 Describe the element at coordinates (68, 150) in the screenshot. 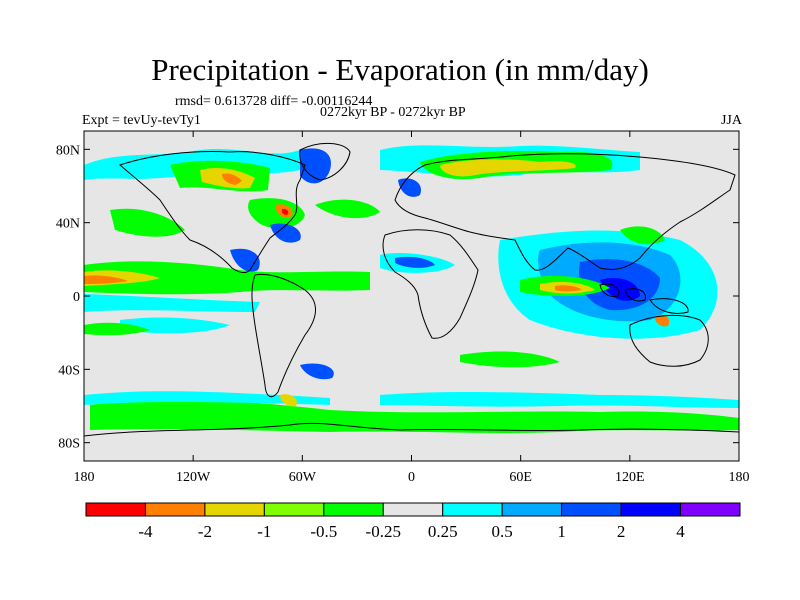

I see `lat-tick-label: 80N` at that location.